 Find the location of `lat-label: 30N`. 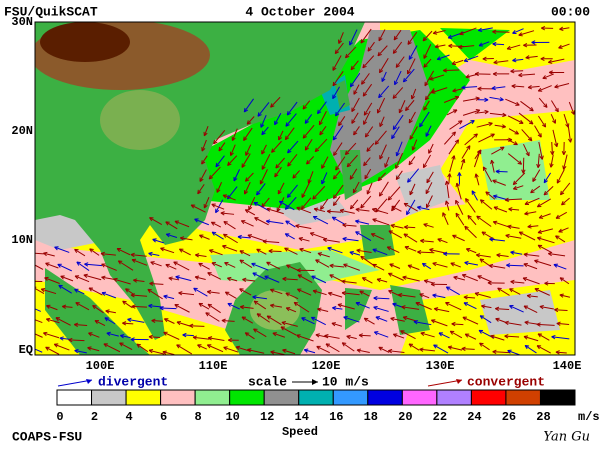

lat-label: 30N is located at coordinates (22, 22).